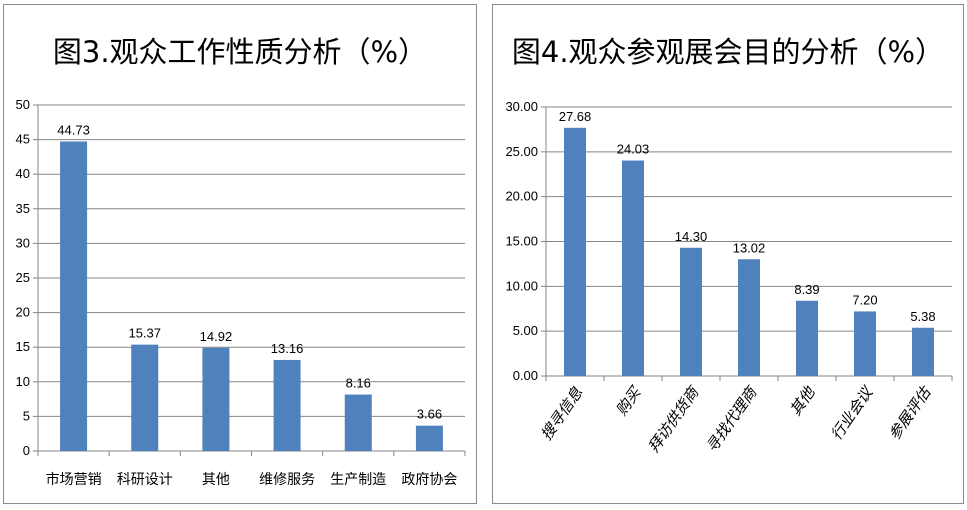 This screenshot has width=967, height=510. I want to click on y-tick-label: 0, so click(26, 450).